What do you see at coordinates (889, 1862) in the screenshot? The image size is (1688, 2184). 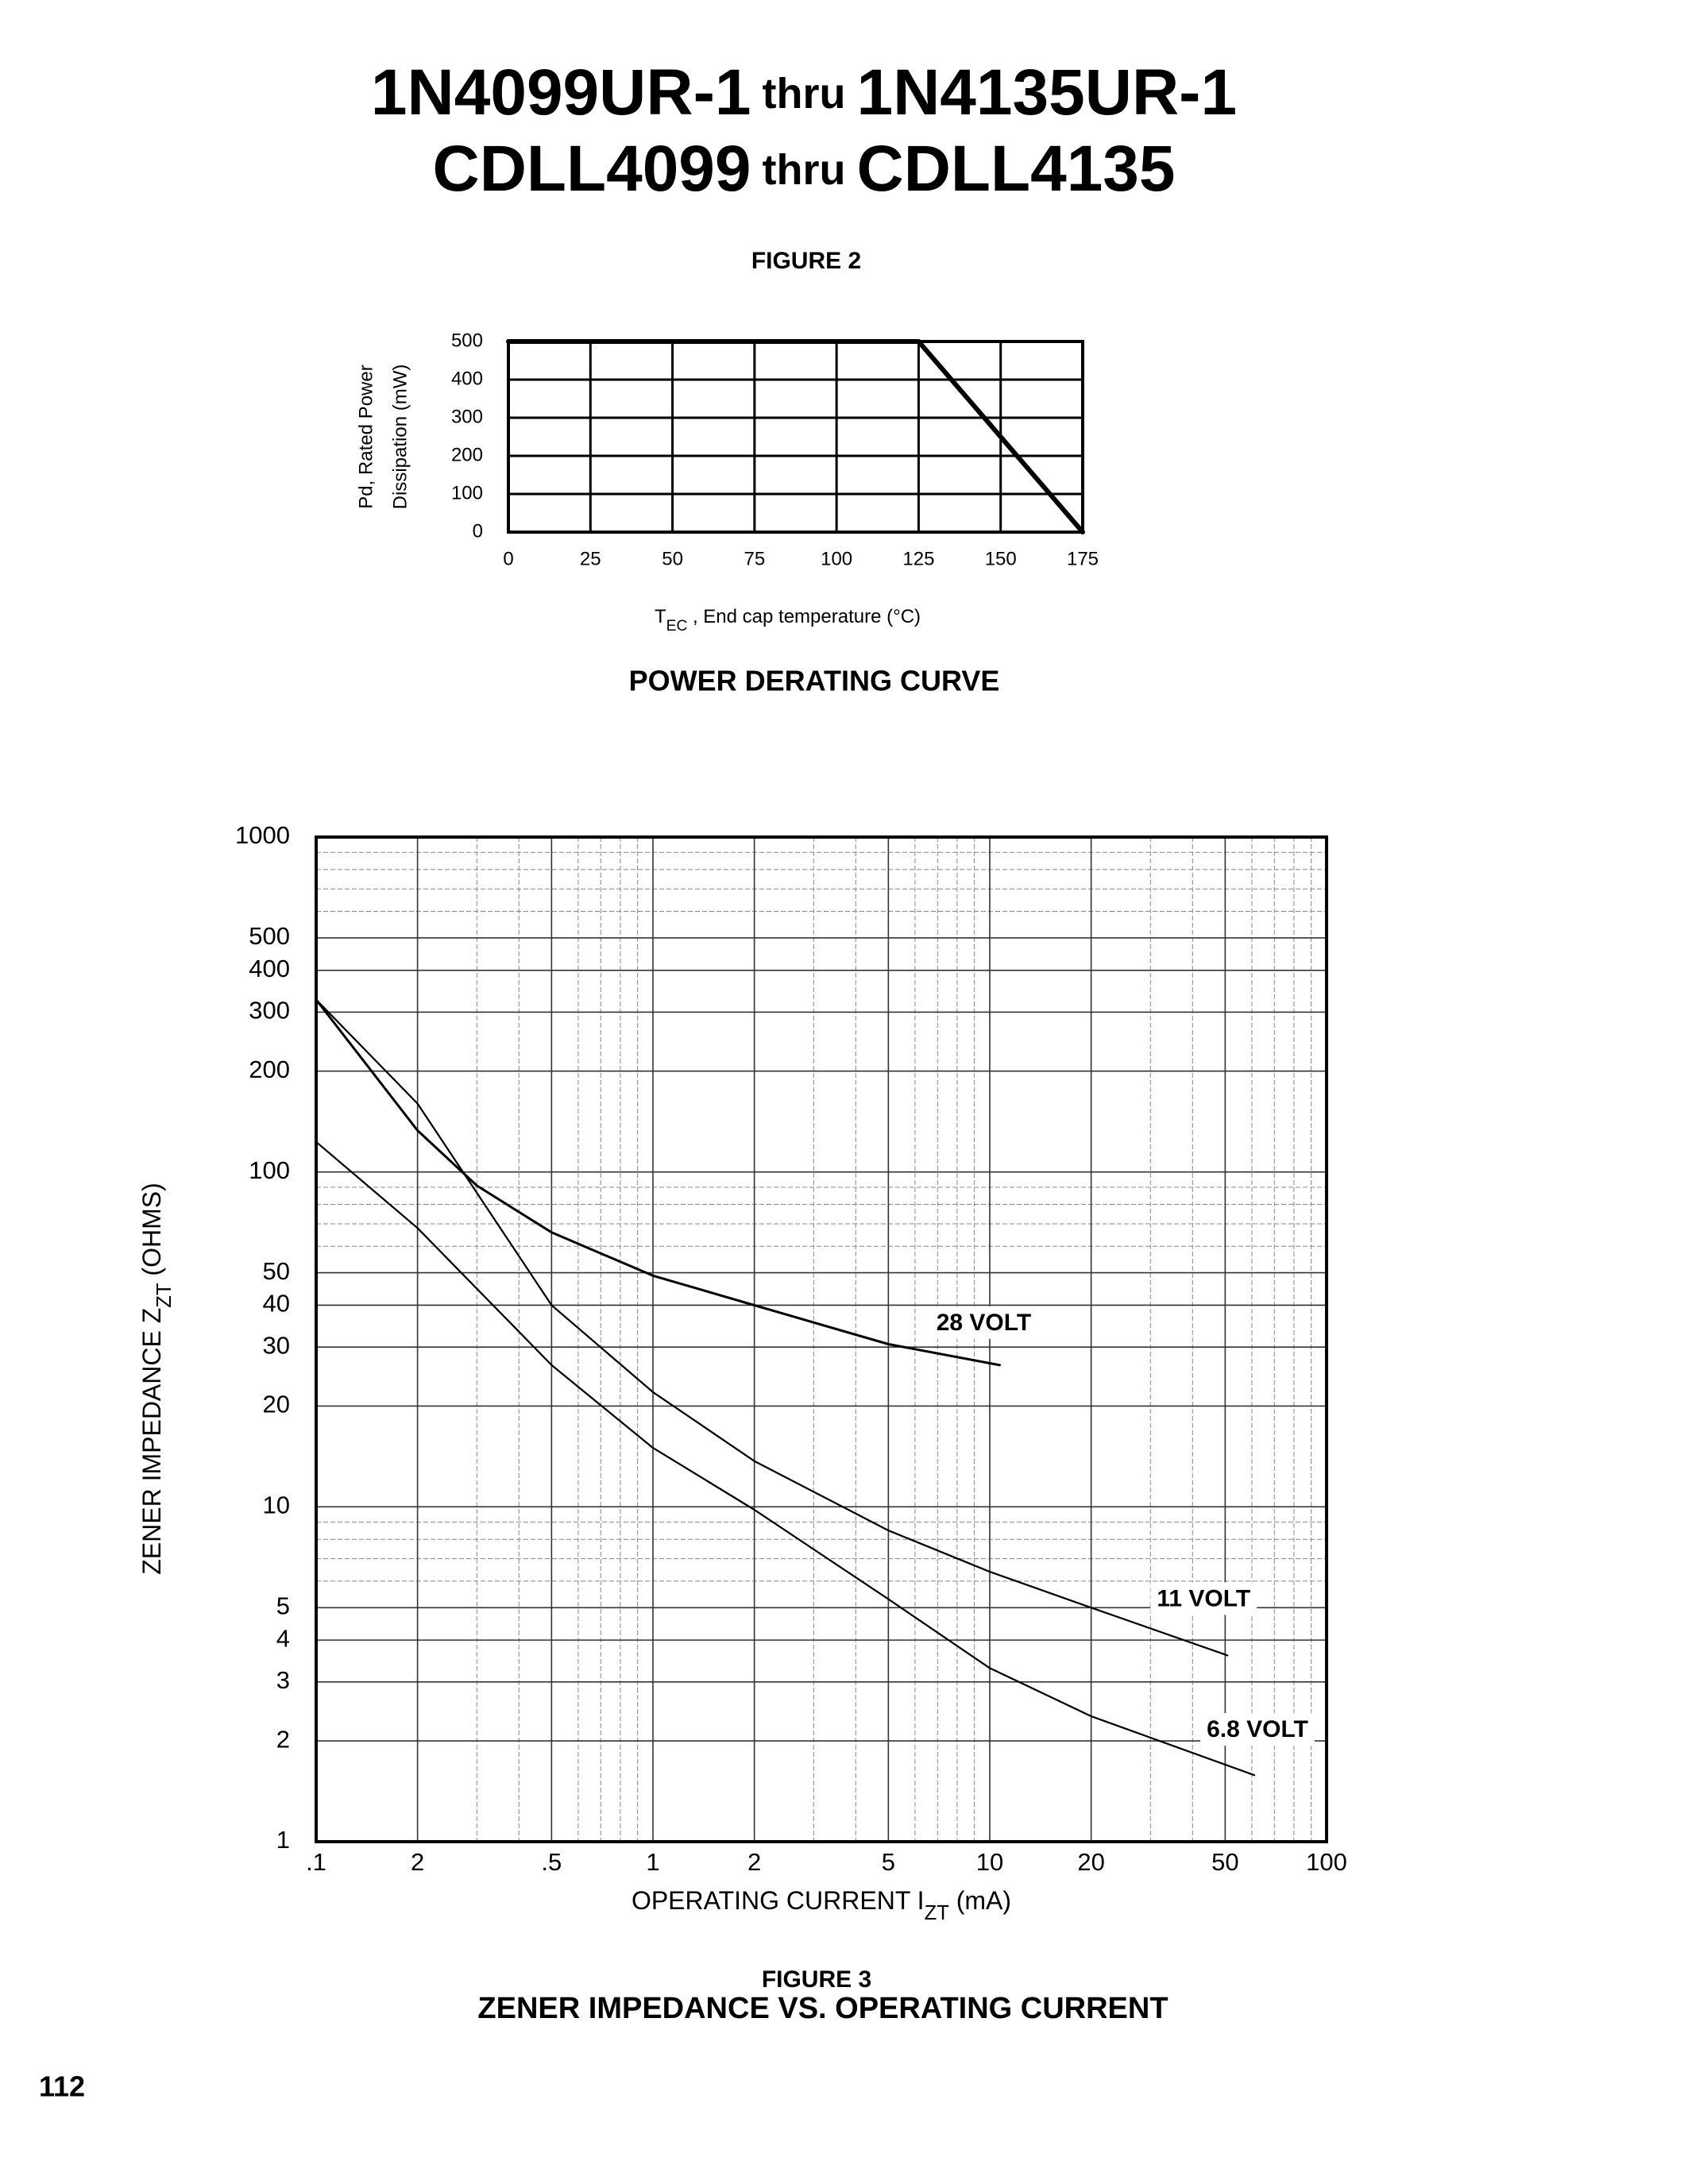 I see `x-tick-label: 5` at bounding box center [889, 1862].